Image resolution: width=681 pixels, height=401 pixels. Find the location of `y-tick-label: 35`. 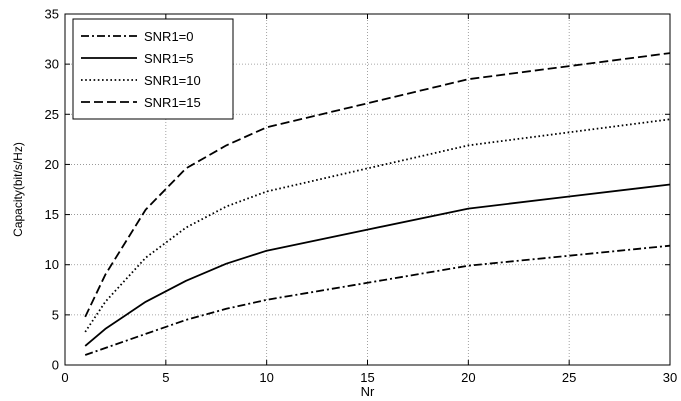

y-tick-label: 35 is located at coordinates (52, 14).